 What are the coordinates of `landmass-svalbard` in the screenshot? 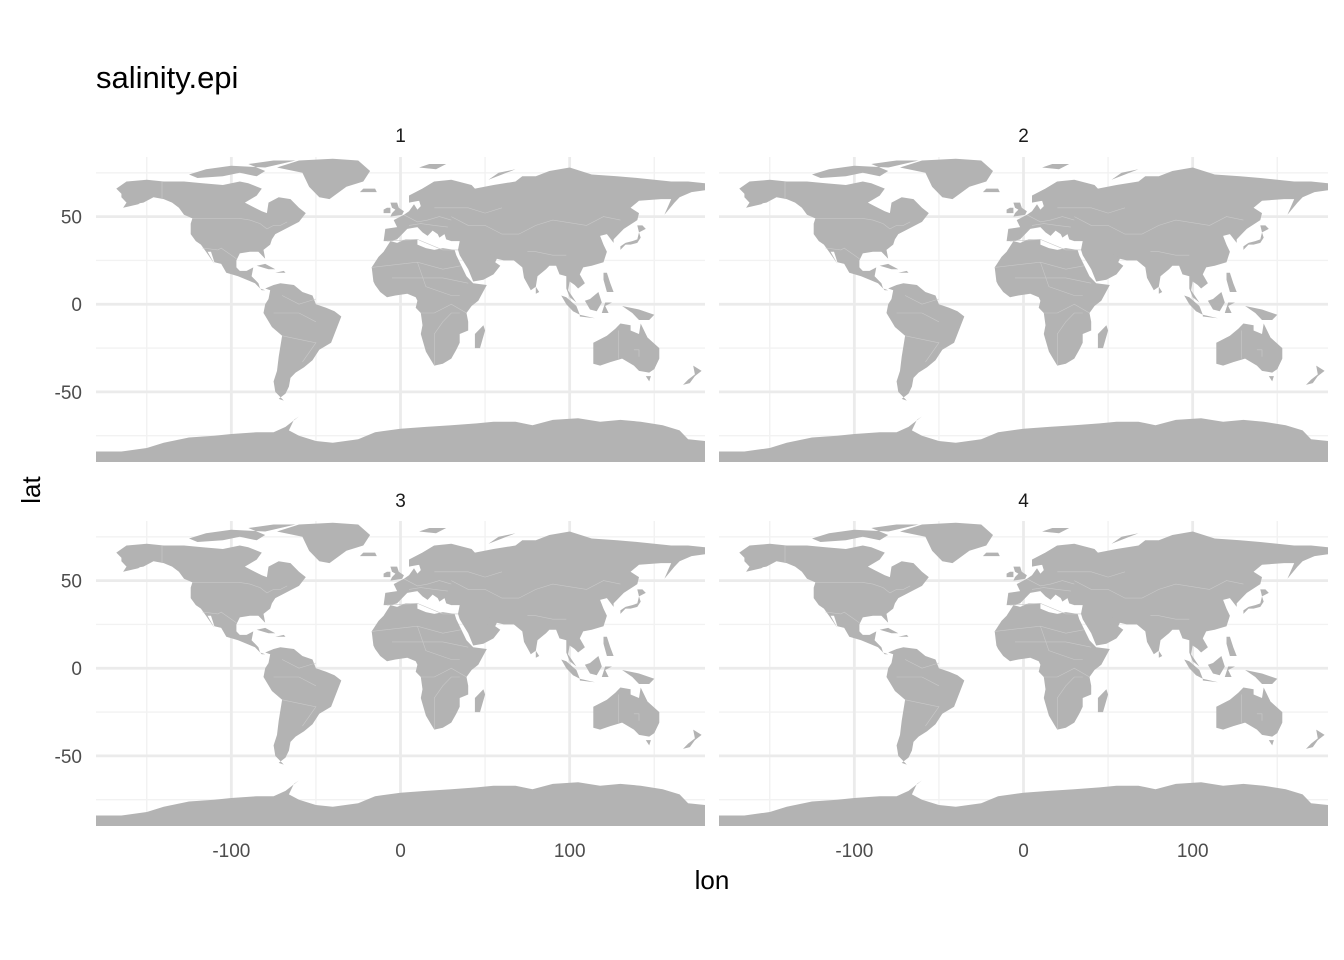 It's located at (1056, 167).